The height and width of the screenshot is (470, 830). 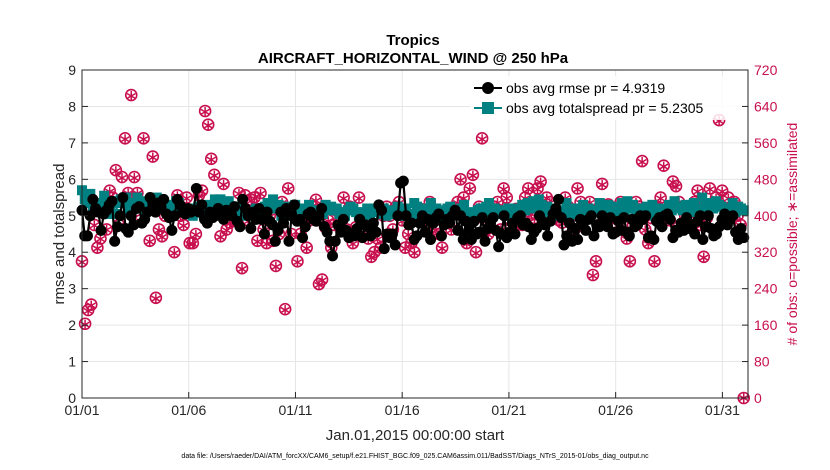 I want to click on y-tick-label: 2, so click(x=72, y=325).